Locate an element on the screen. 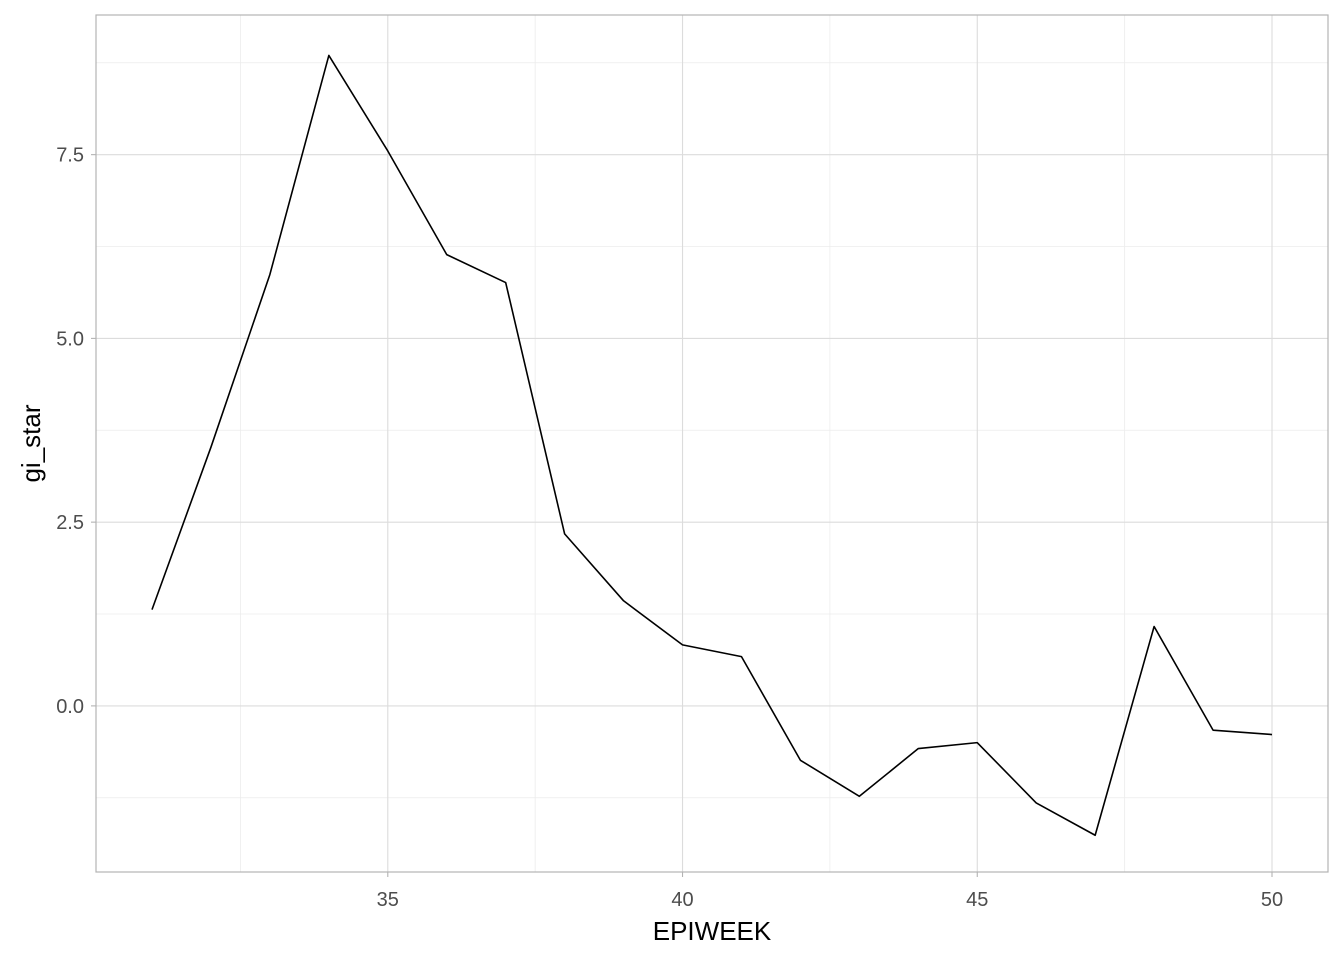  y-tick-labels: 0.0 2.5 5.0 7.5 is located at coordinates (70, 431).